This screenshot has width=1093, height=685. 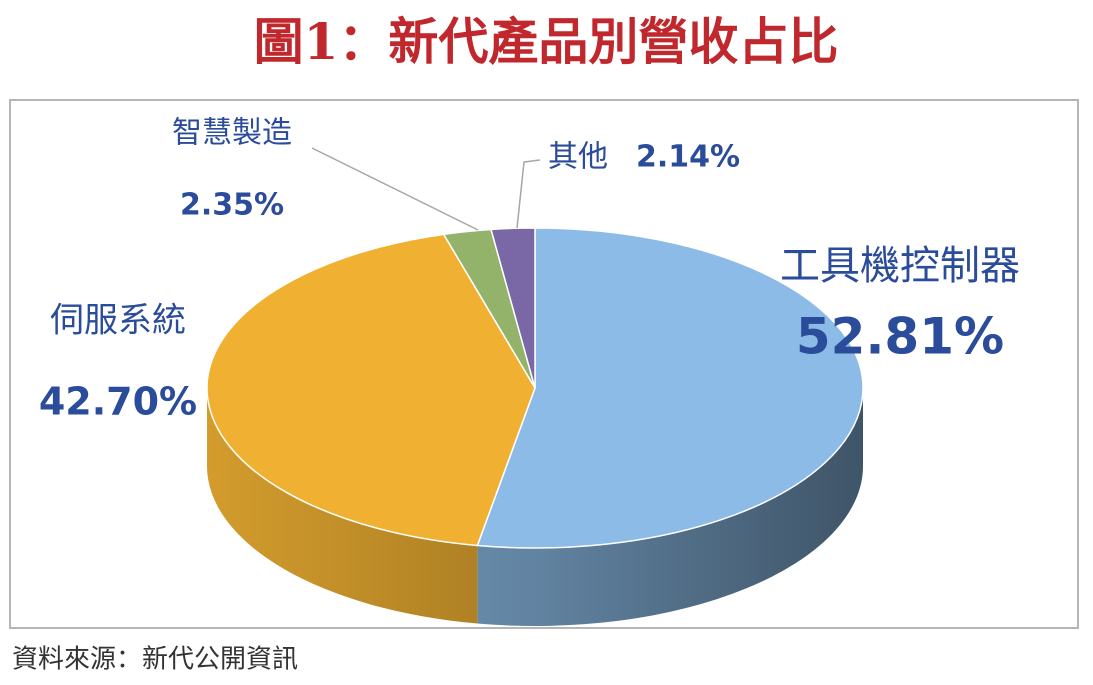 What do you see at coordinates (232, 205) in the screenshot?
I see `slice-value-label: 2.35%` at bounding box center [232, 205].